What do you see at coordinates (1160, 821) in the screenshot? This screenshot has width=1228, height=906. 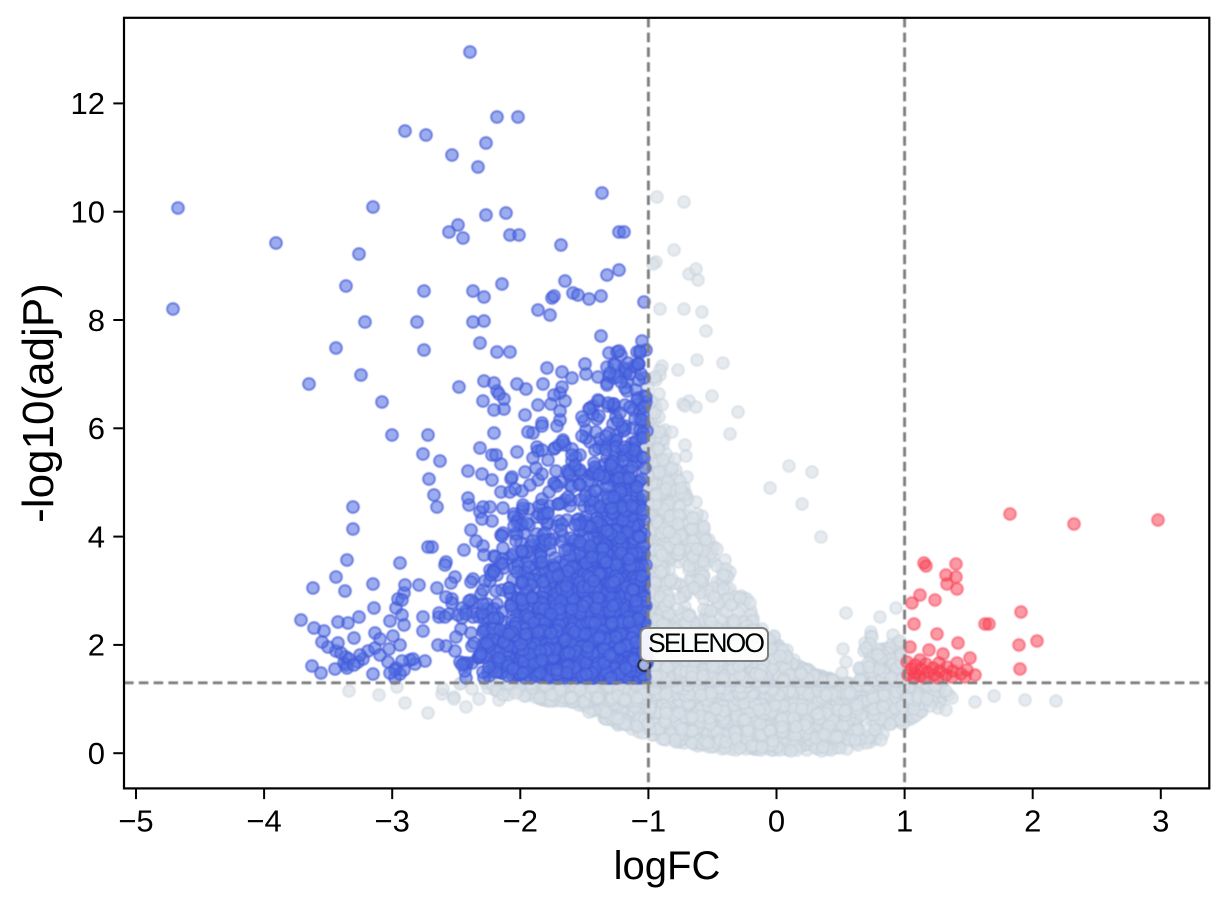 I see `svg-text: 3` at bounding box center [1160, 821].